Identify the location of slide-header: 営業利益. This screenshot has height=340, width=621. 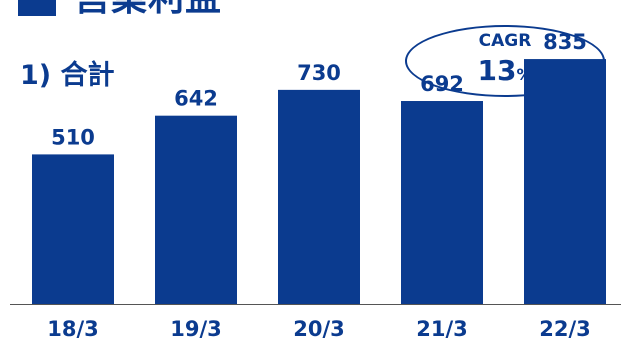
(120, 8).